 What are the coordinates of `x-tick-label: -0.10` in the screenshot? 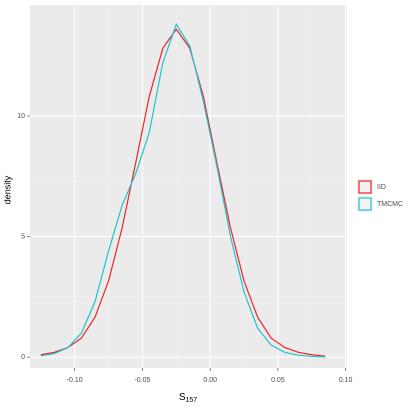 It's located at (75, 380).